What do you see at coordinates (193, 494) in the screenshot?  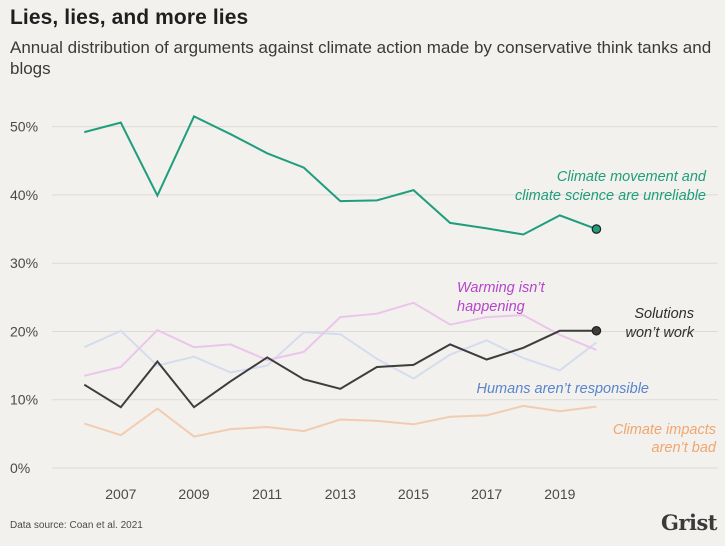 I see `x-tick-label: 2009` at bounding box center [193, 494].